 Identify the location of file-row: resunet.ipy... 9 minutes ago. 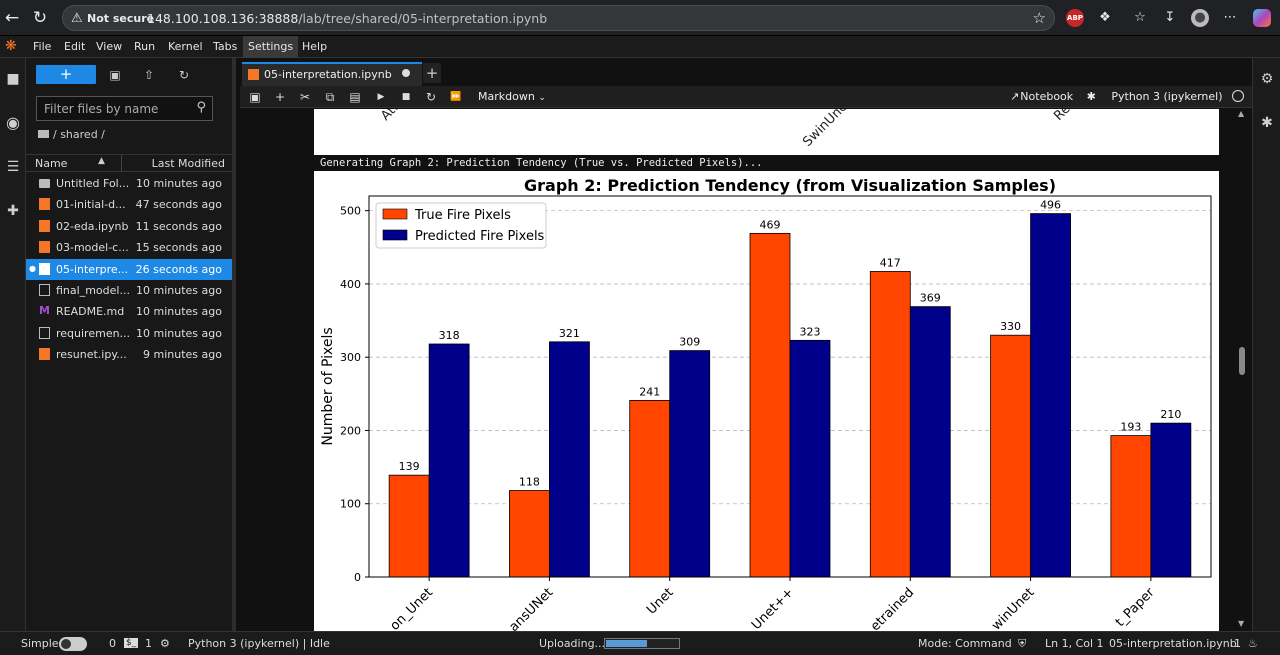
(129, 354).